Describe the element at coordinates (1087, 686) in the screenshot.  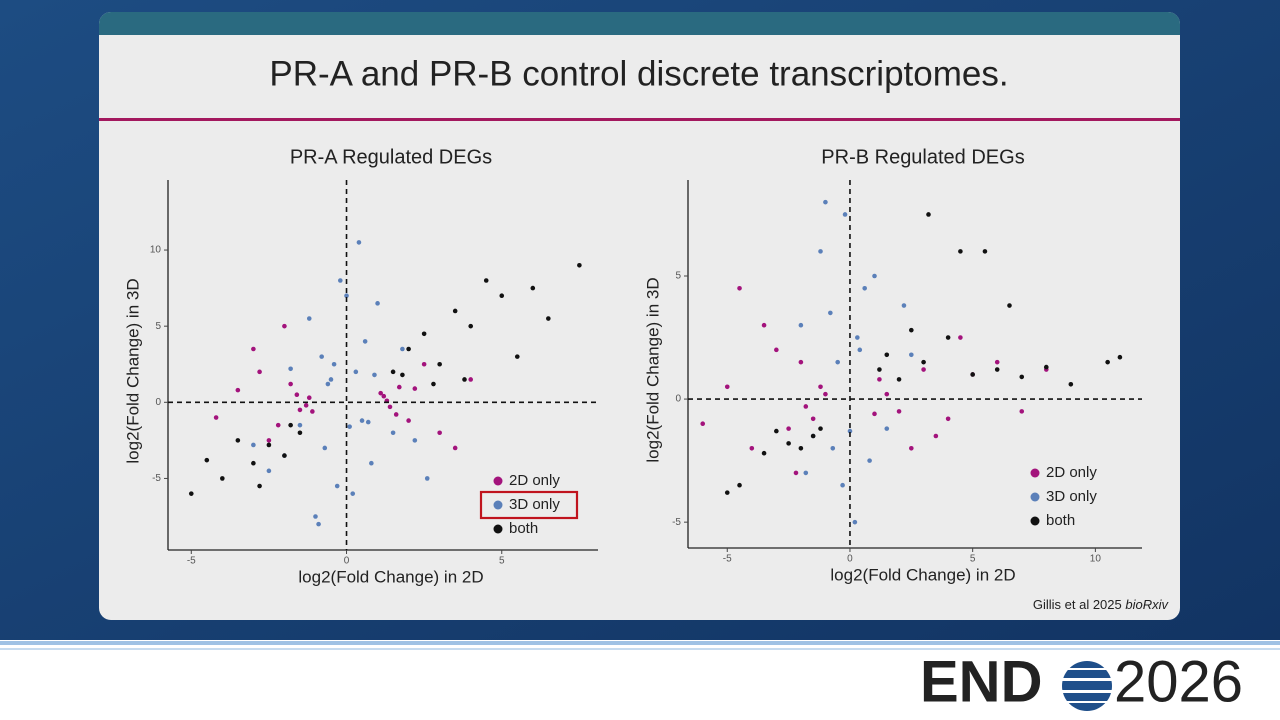
I see `logo-globe` at that location.